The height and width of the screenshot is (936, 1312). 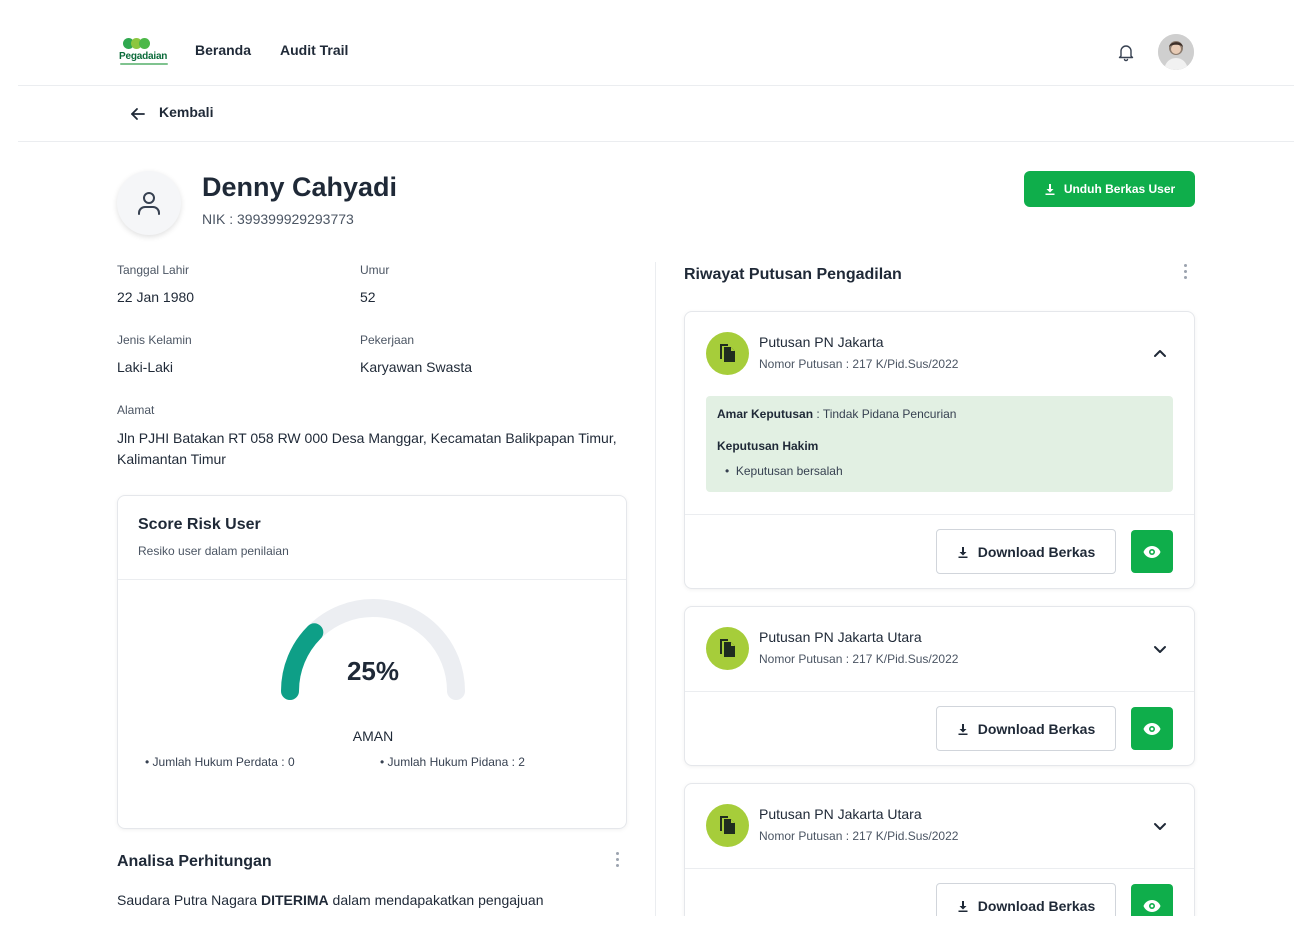 I want to click on amar-keputusan: Amar Keputusan : Tindak Pidana Pencurian, so click(x=836, y=414).